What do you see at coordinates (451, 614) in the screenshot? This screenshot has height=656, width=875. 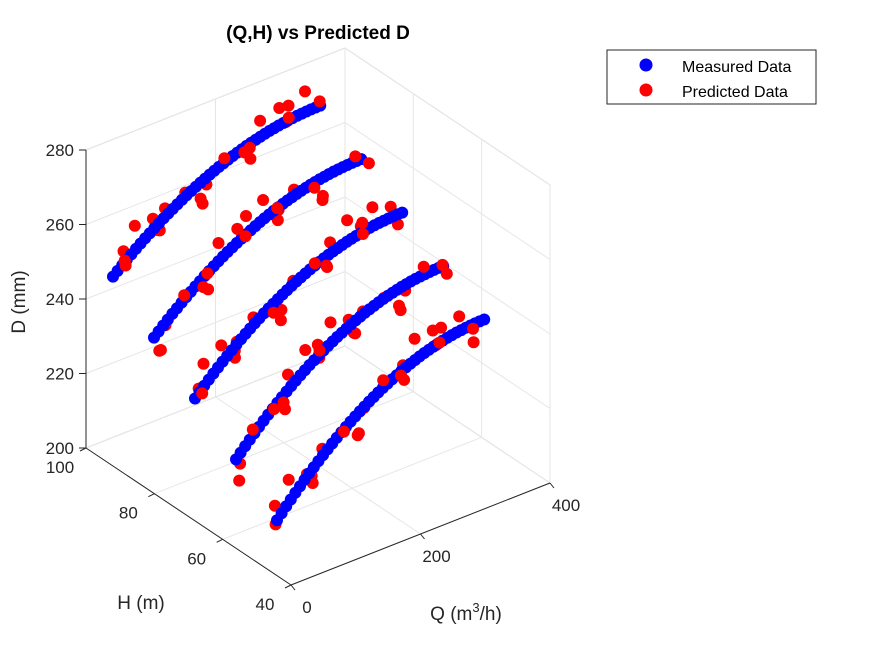 I see `x-axis-label-main: Q (m` at bounding box center [451, 614].